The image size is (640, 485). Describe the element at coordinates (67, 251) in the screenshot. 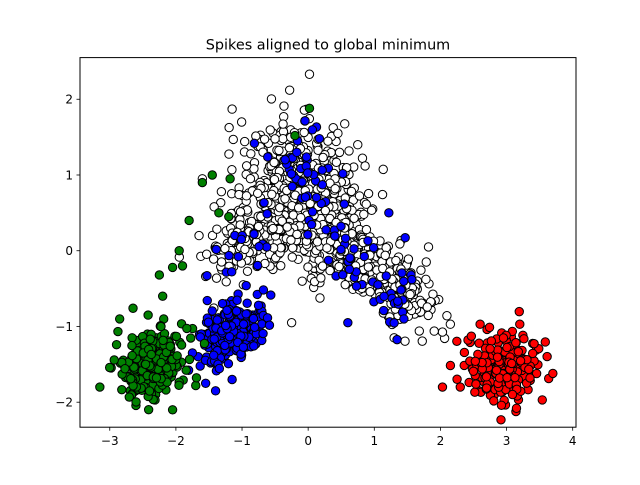

I see `y-axis: −2 −1 0 1 2` at that location.